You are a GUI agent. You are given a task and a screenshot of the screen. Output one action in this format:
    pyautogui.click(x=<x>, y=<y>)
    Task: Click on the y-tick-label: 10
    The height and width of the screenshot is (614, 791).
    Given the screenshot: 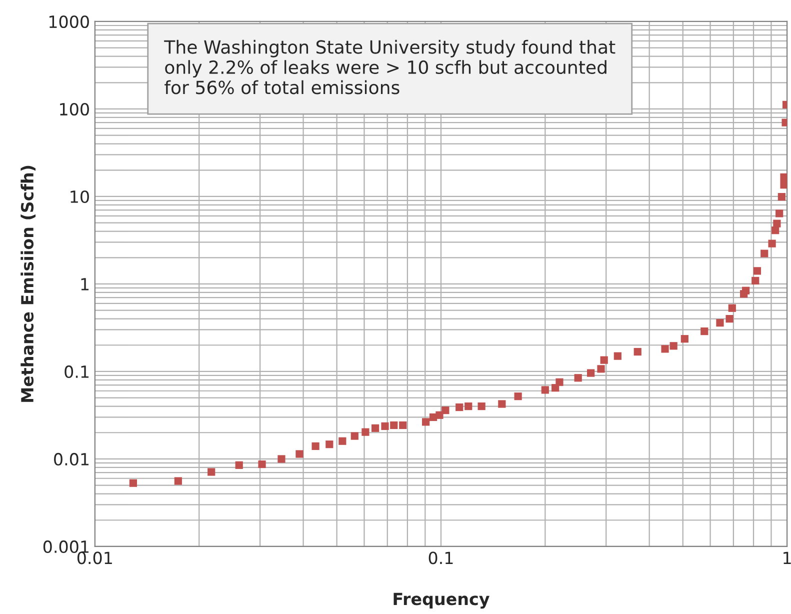 What is the action you would take?
    pyautogui.click(x=79, y=197)
    